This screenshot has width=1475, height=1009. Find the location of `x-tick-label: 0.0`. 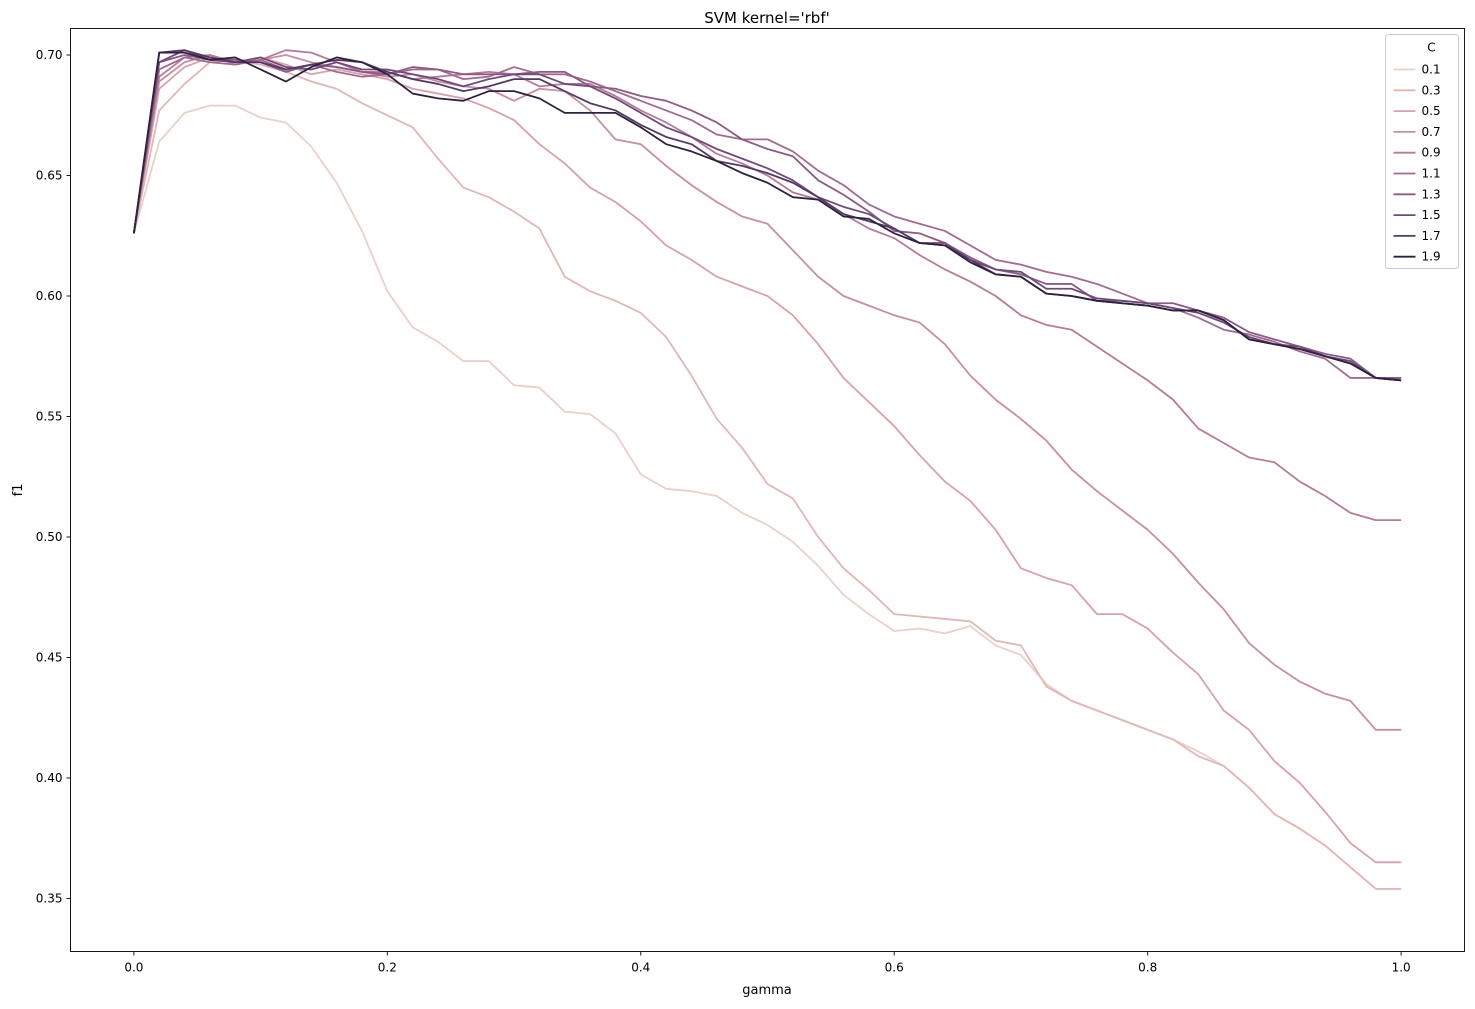

x-tick-label: 0.0 is located at coordinates (133, 968).